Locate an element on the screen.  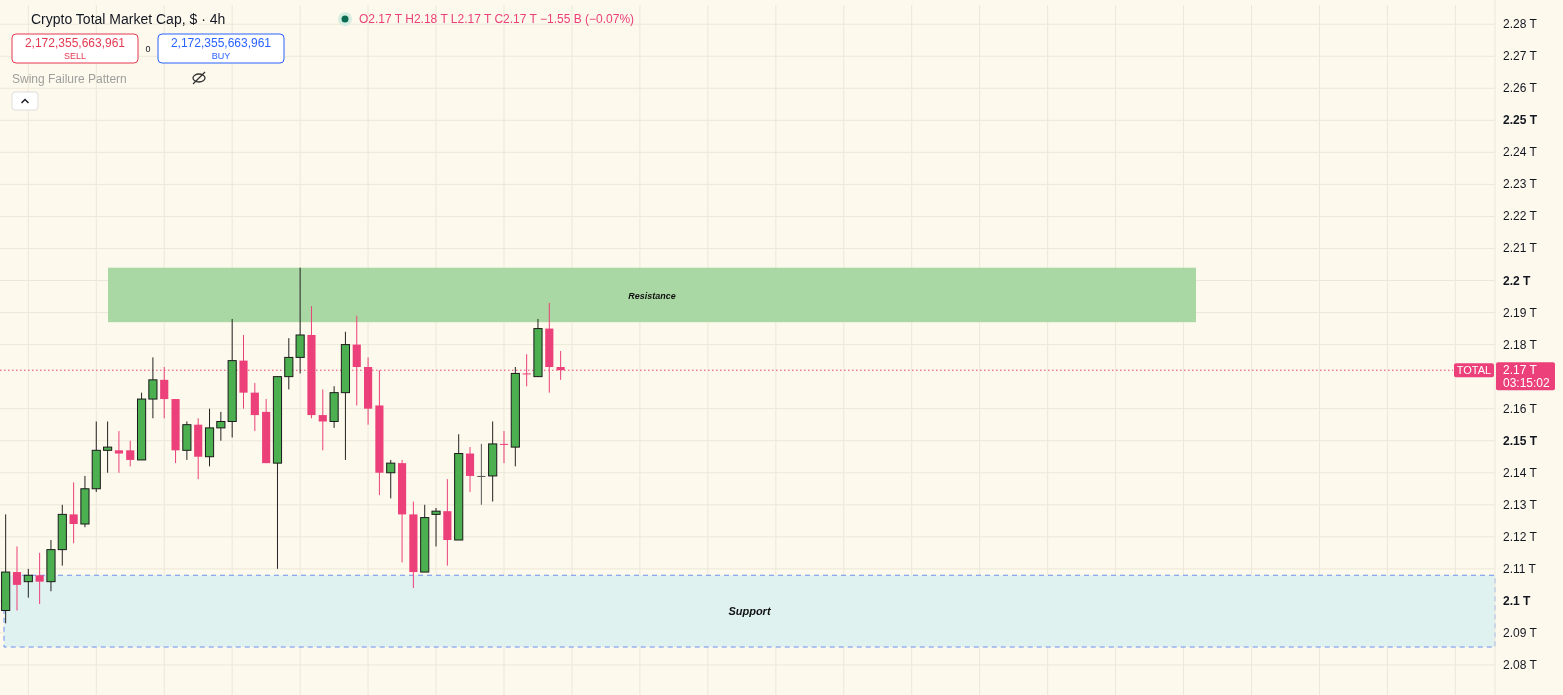
y-tick-label: 2.1 T is located at coordinates (1517, 600).